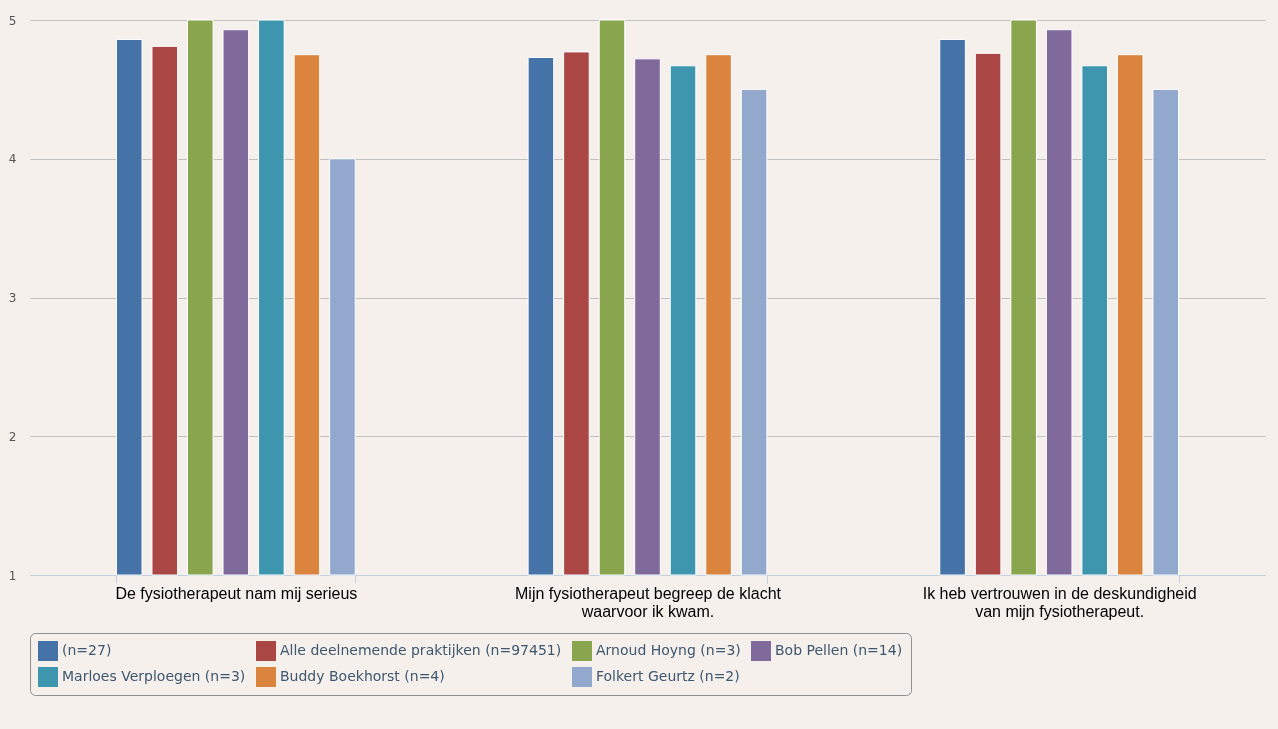 The image size is (1278, 729). I want to click on y-tick-label: 3, so click(12, 298).